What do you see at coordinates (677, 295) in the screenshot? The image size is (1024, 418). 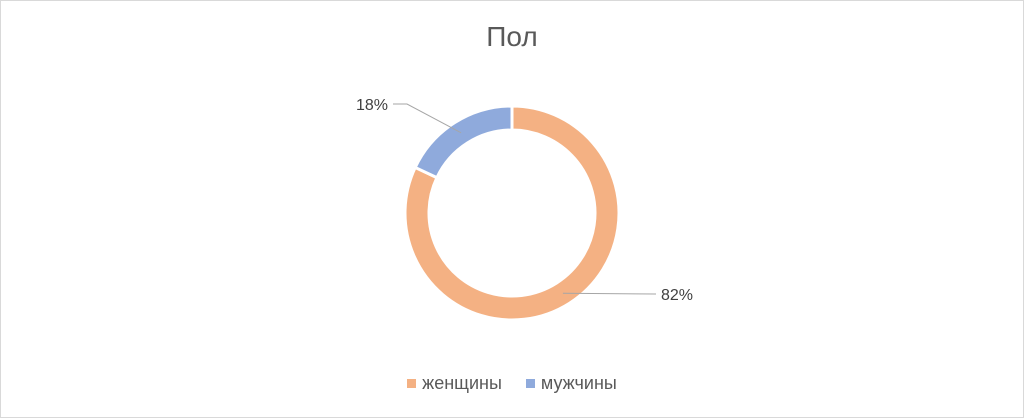 I see `data-label-women: 82%` at bounding box center [677, 295].